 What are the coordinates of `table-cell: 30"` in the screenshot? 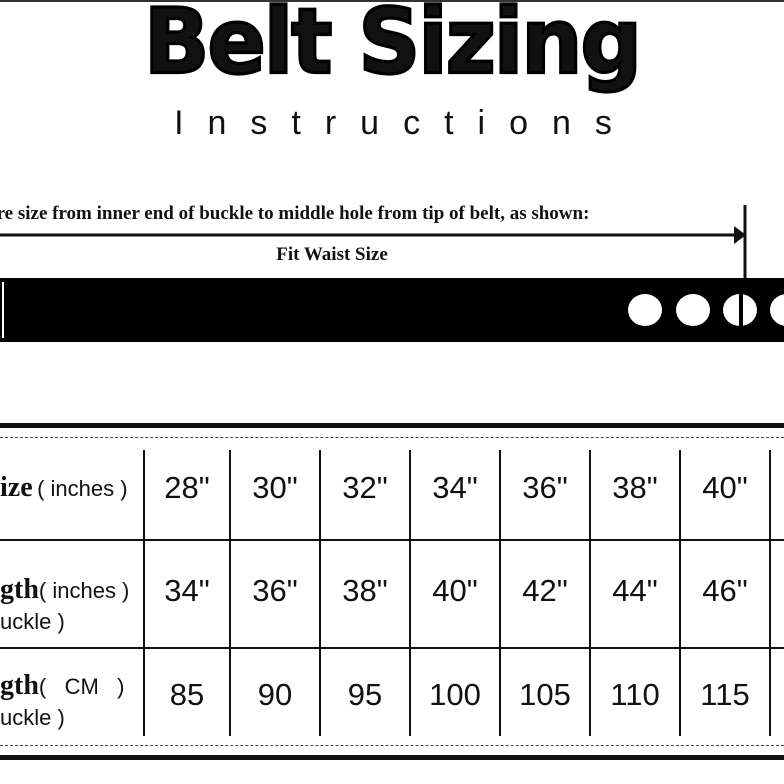 It's located at (275, 487).